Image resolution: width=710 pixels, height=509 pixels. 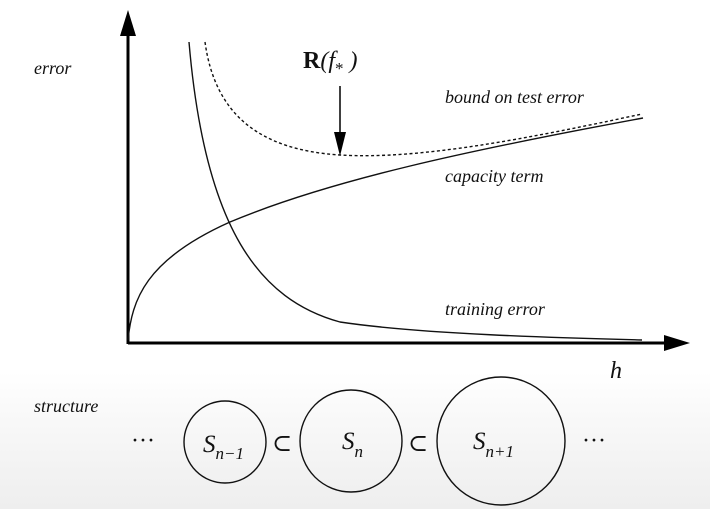 What do you see at coordinates (495, 309) in the screenshot?
I see `training-label: training error` at bounding box center [495, 309].